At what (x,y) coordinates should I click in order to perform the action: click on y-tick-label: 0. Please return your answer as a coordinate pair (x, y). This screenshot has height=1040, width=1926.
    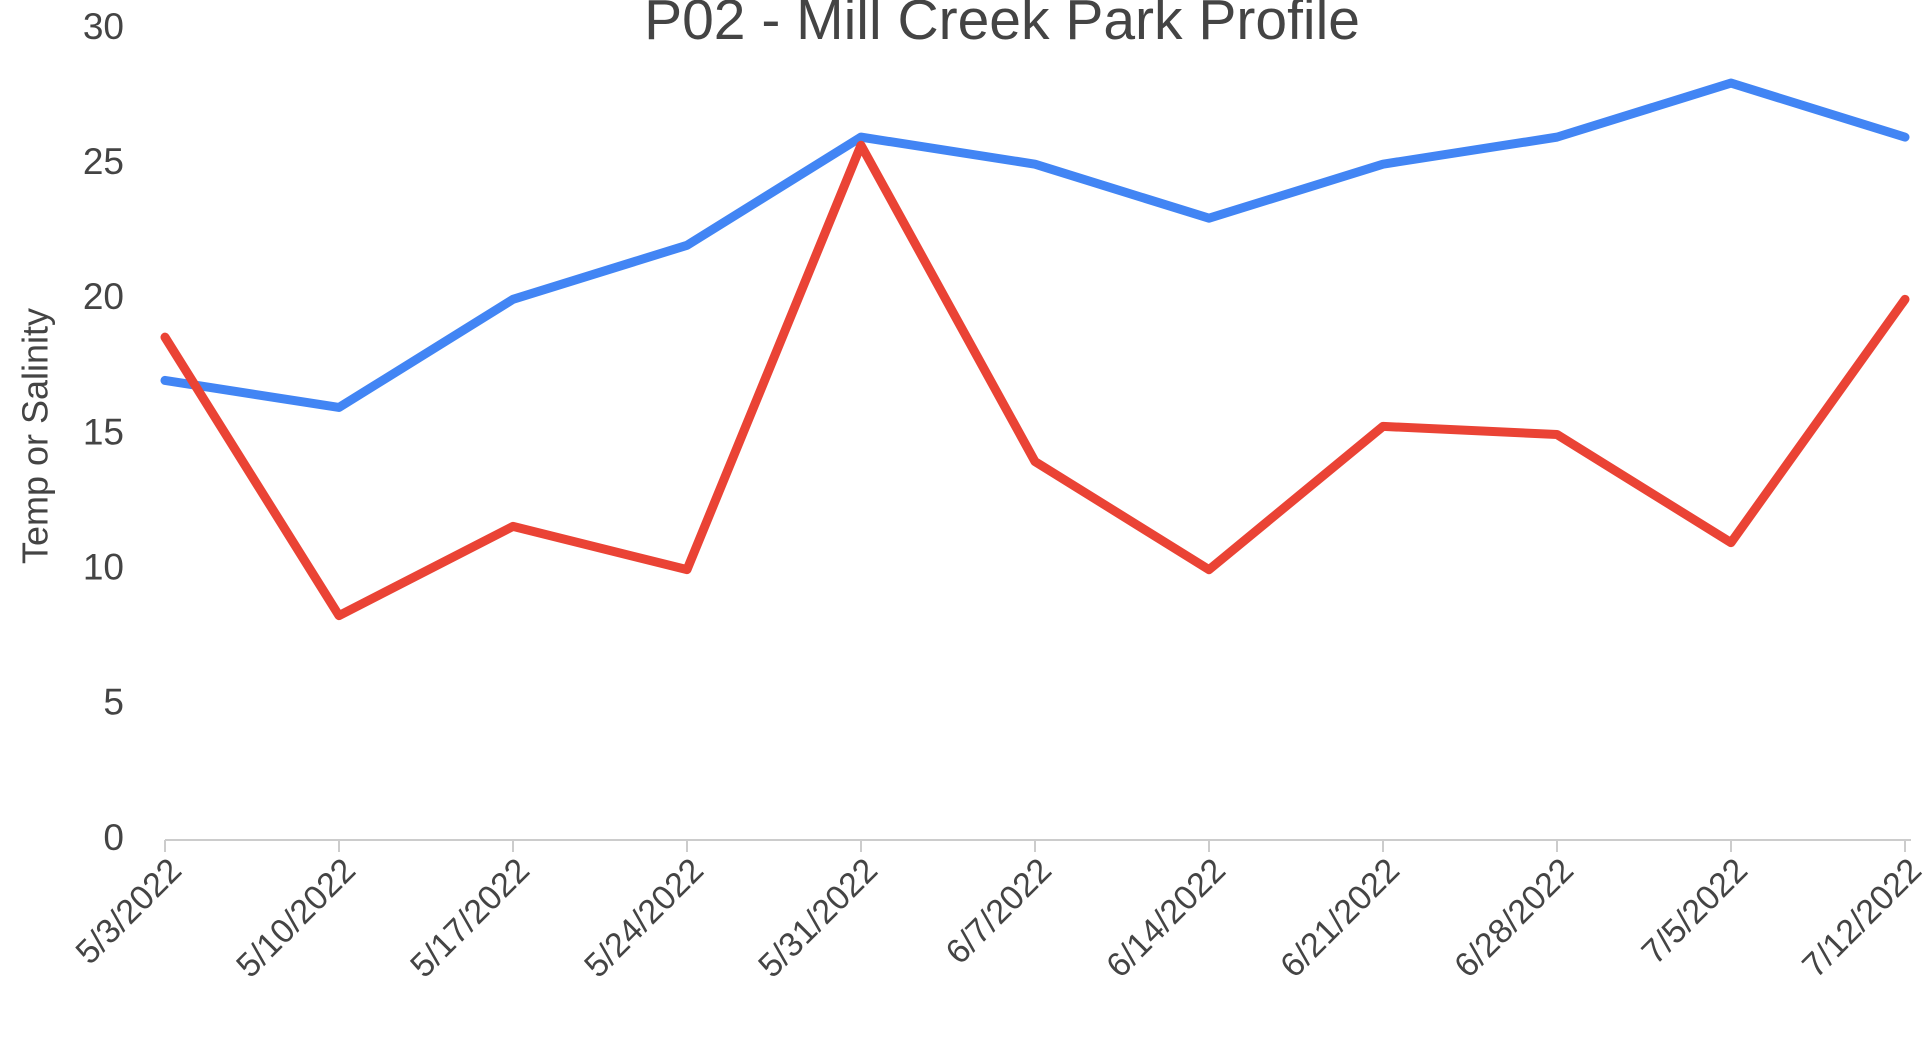
    Looking at the image, I should click on (113, 837).